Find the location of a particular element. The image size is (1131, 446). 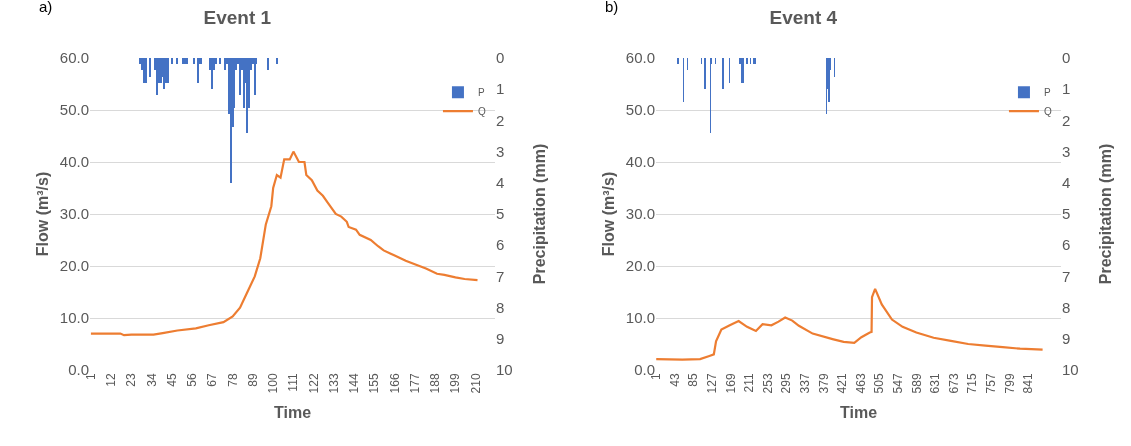

x-tick-label: 505 is located at coordinates (879, 383).